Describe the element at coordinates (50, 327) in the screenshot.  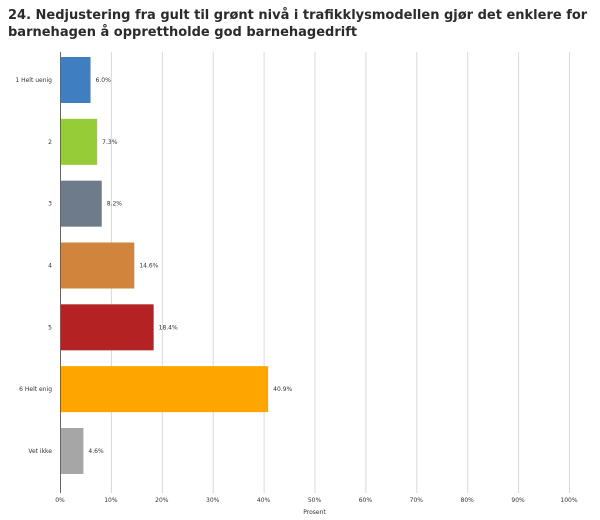
I see `category-label-5: 5` at that location.